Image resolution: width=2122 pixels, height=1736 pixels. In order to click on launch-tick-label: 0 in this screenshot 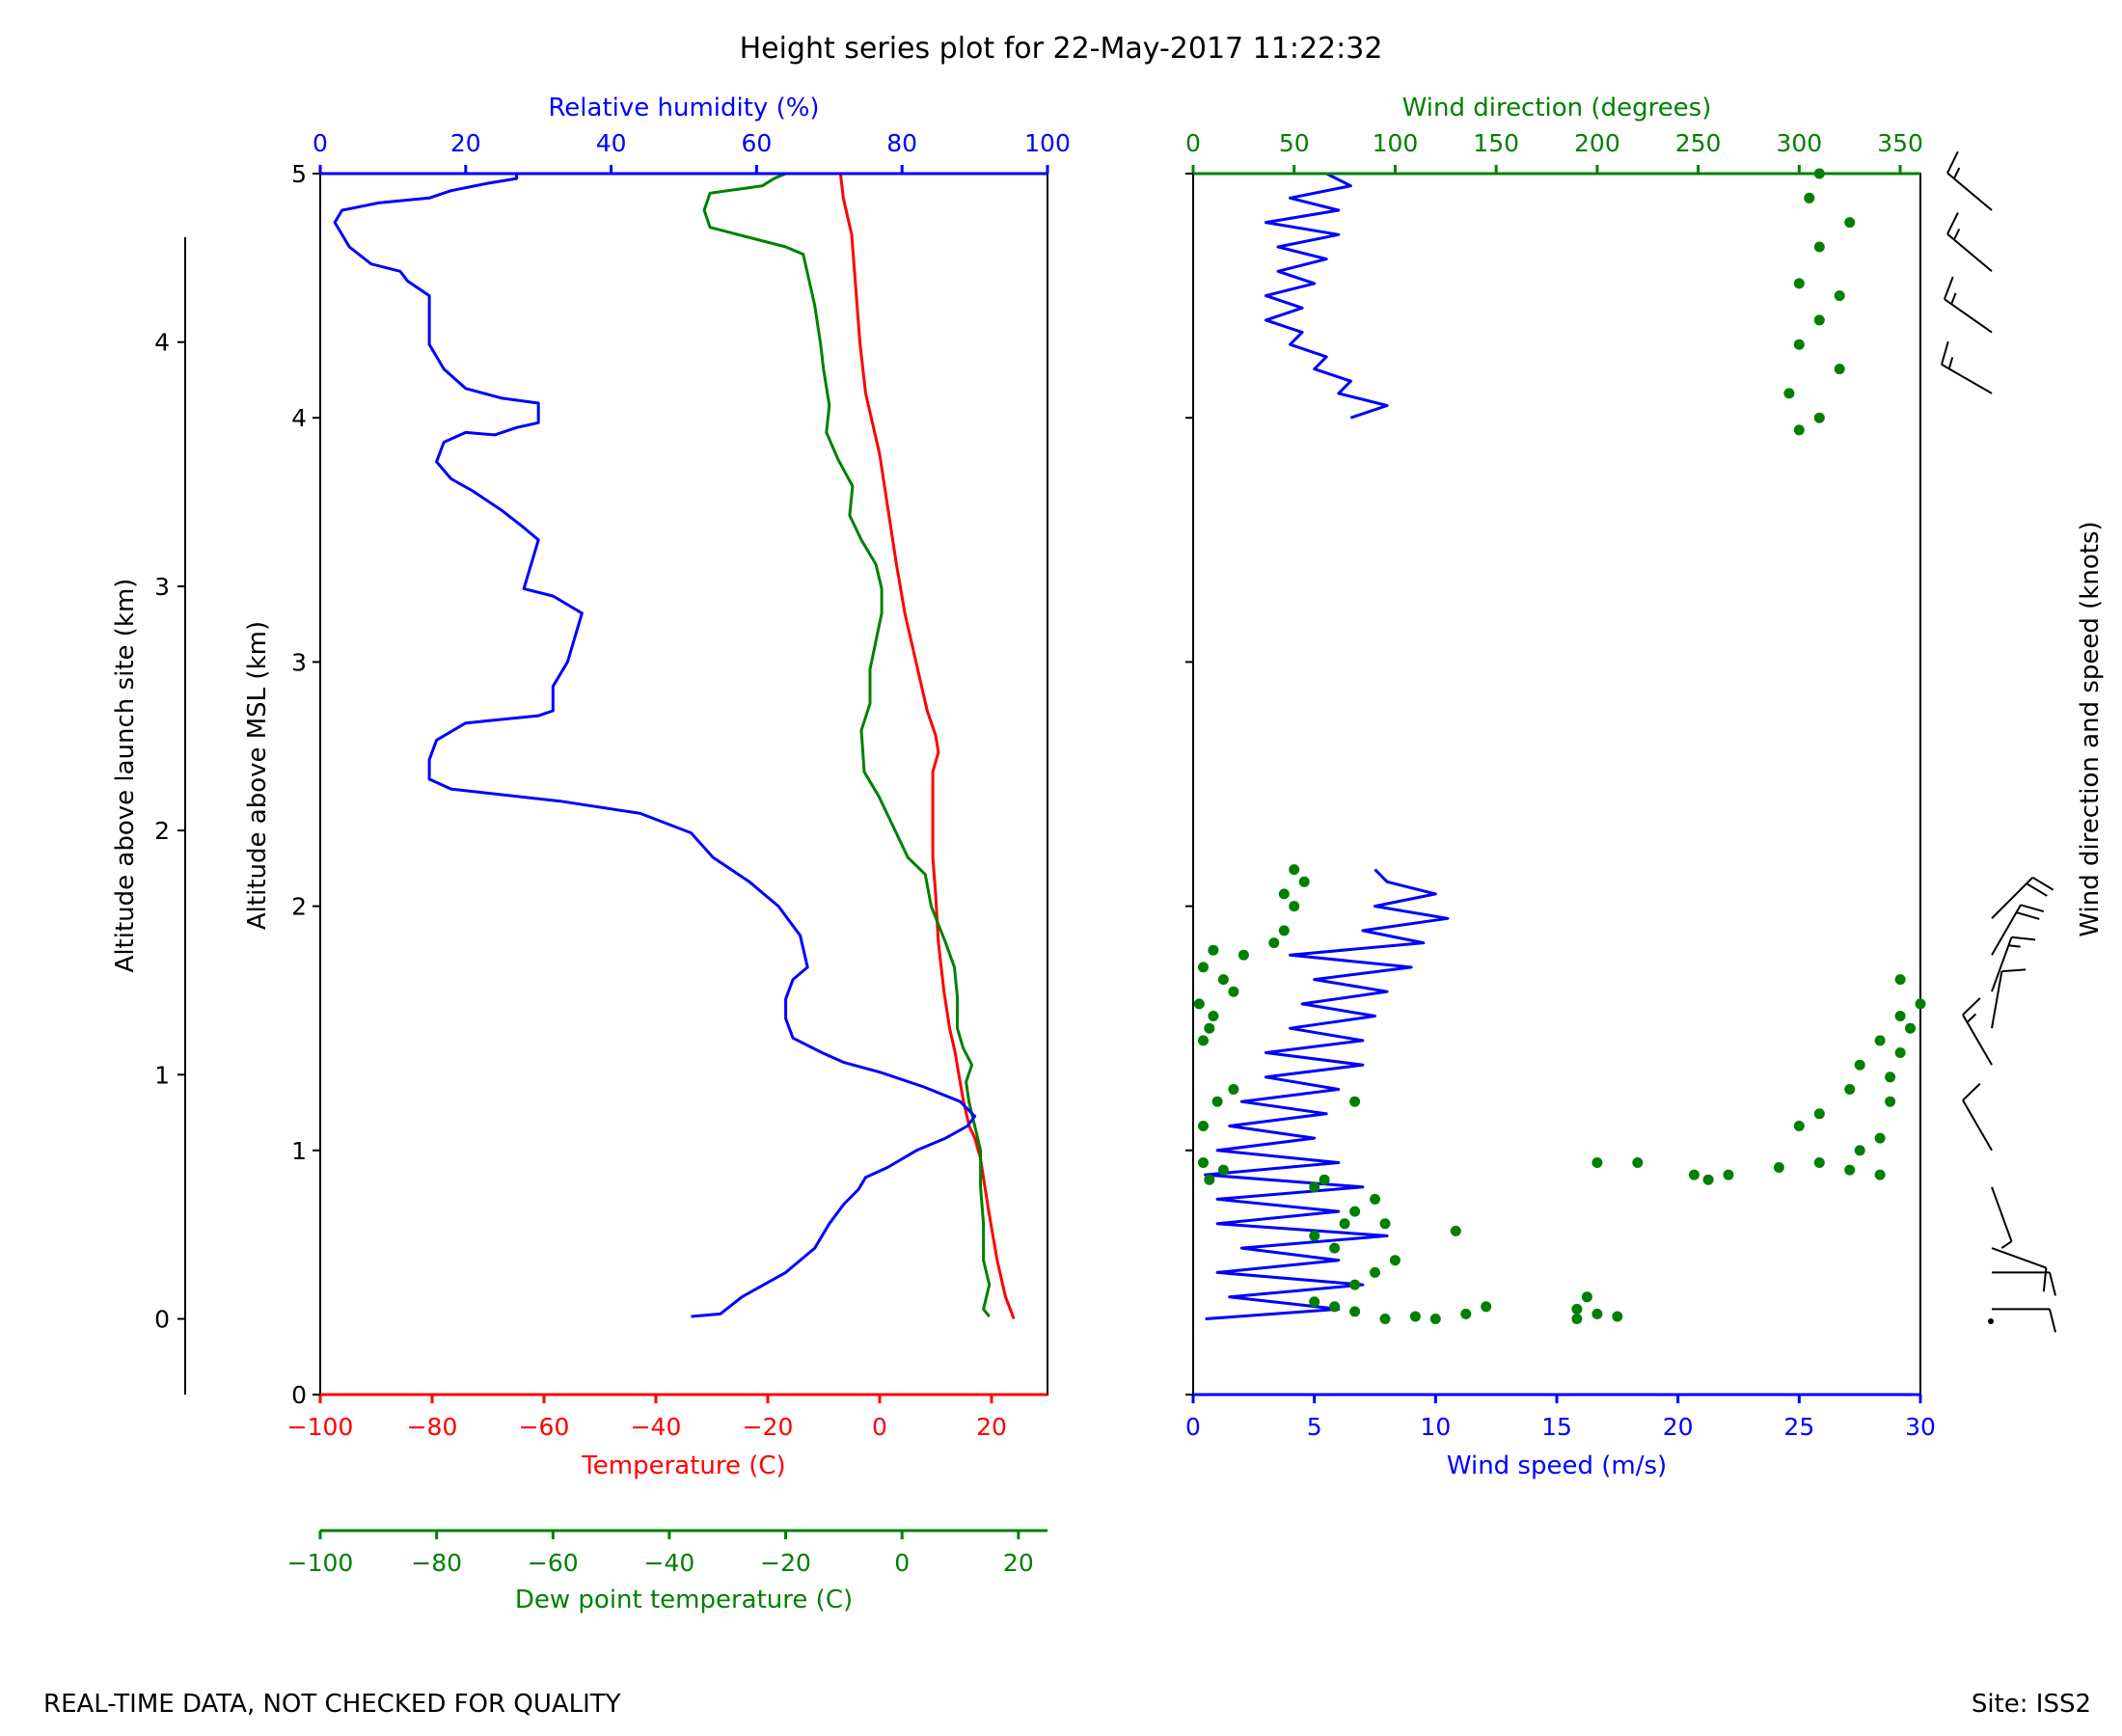, I will do `click(162, 1320)`.